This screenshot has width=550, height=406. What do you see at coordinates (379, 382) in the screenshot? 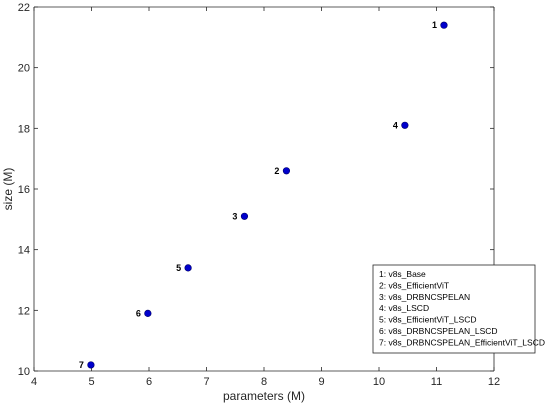
I see `x-tick-label: 10` at bounding box center [379, 382].